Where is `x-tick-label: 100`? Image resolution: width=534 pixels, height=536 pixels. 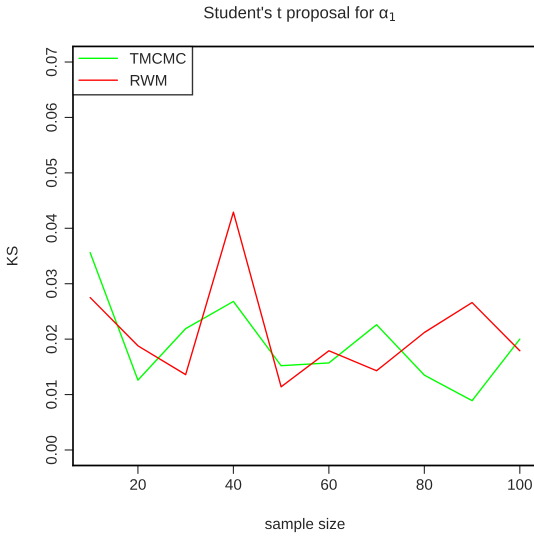
x-tick-label: 100 is located at coordinates (520, 484).